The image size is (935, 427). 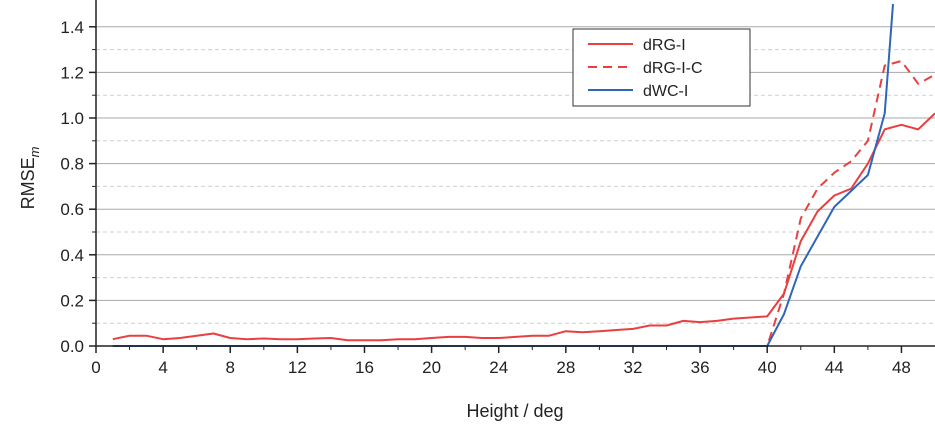 What do you see at coordinates (72, 27) in the screenshot?
I see `y-tick-label: 1.4` at bounding box center [72, 27].